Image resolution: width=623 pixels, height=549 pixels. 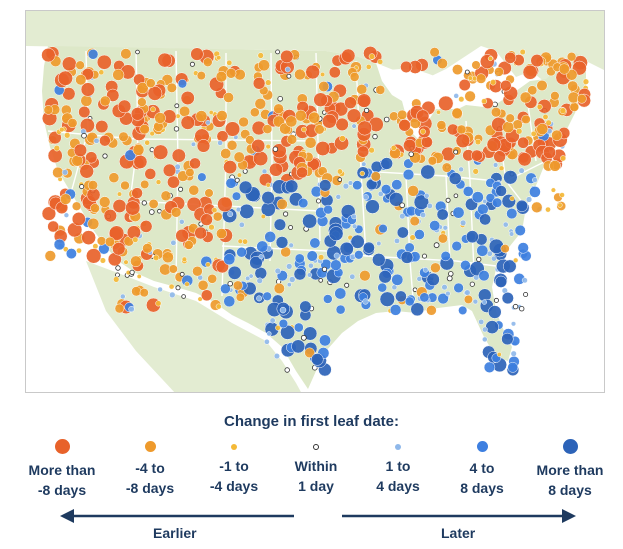 I want to click on earlier-label: Earlier, so click(x=175, y=533).